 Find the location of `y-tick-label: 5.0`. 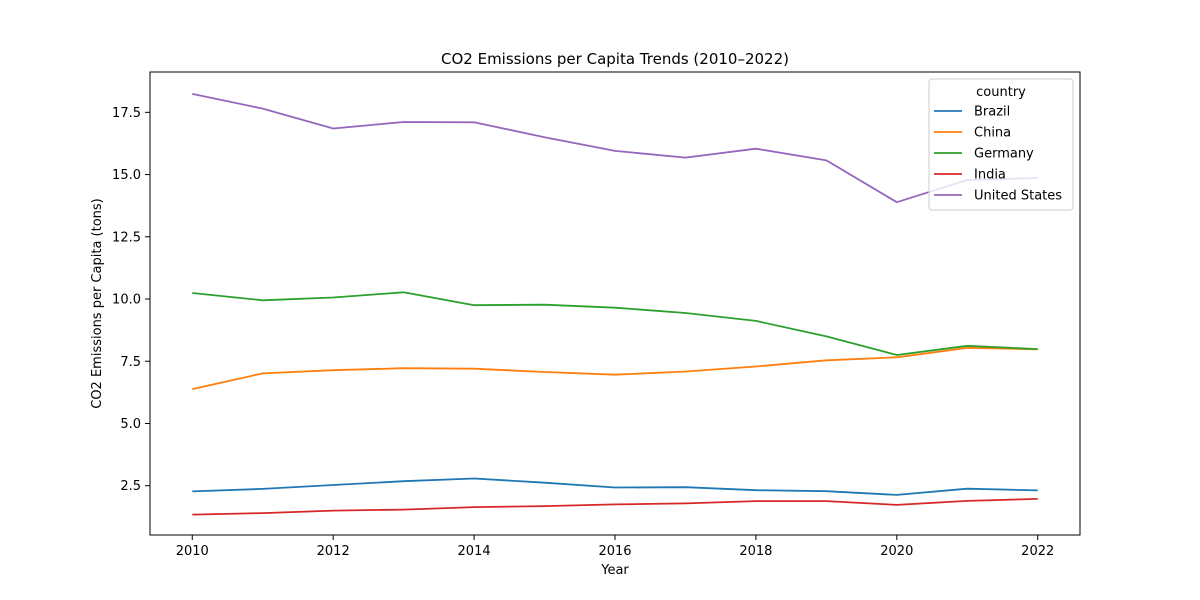

y-tick-label: 5.0 is located at coordinates (130, 424).